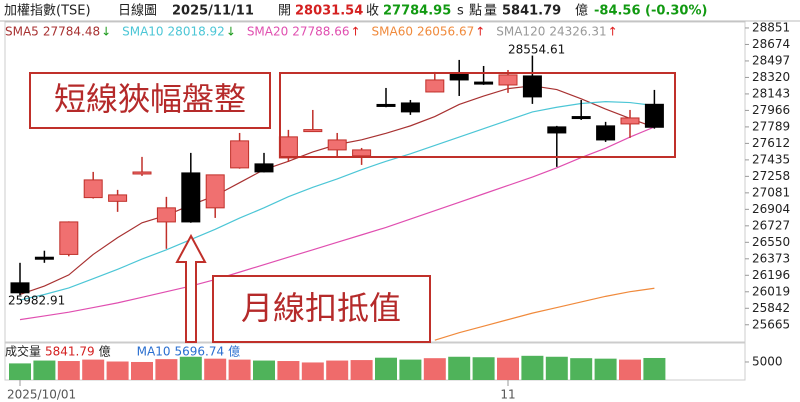 This screenshot has height=402, width=800. Describe the element at coordinates (475, 11) in the screenshot. I see `unit-points: 點` at that location.